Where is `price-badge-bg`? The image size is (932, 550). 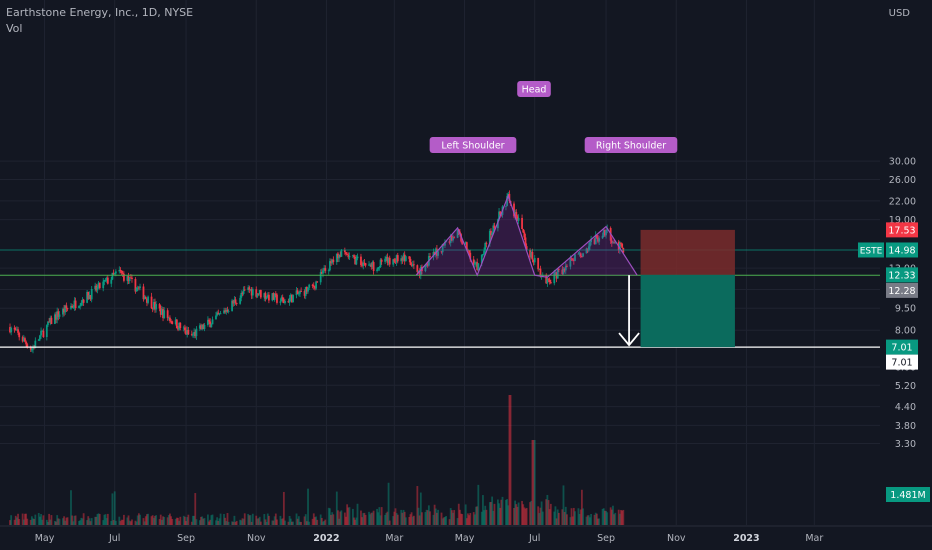
price-badge-bg is located at coordinates (902, 347).